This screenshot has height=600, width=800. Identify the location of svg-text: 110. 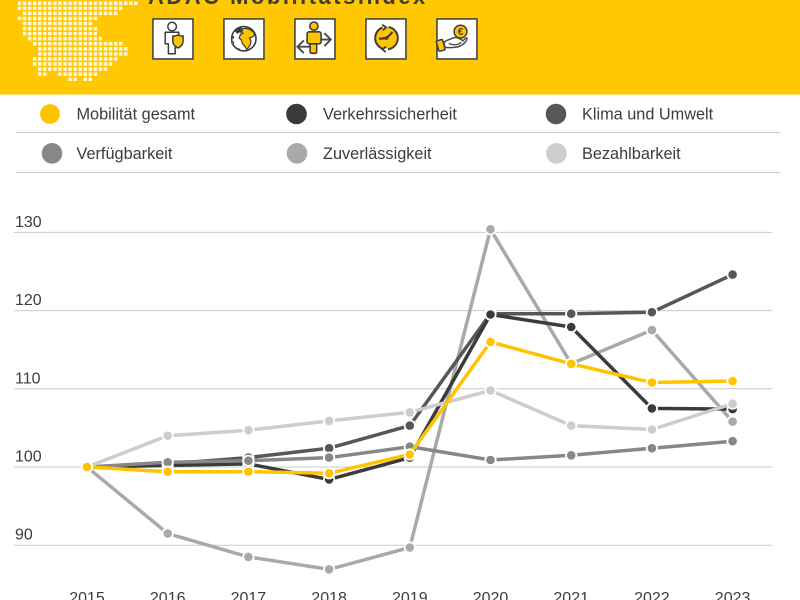
(28, 378).